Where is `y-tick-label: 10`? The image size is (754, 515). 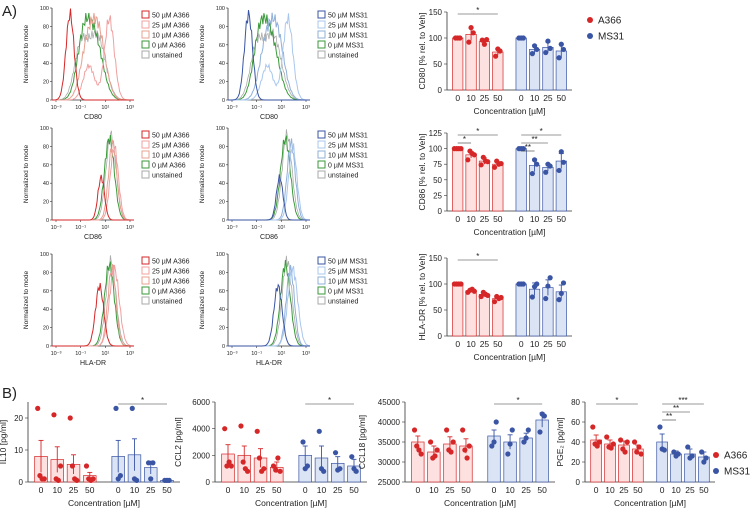
y-tick-label: 10 is located at coordinates (18, 450).